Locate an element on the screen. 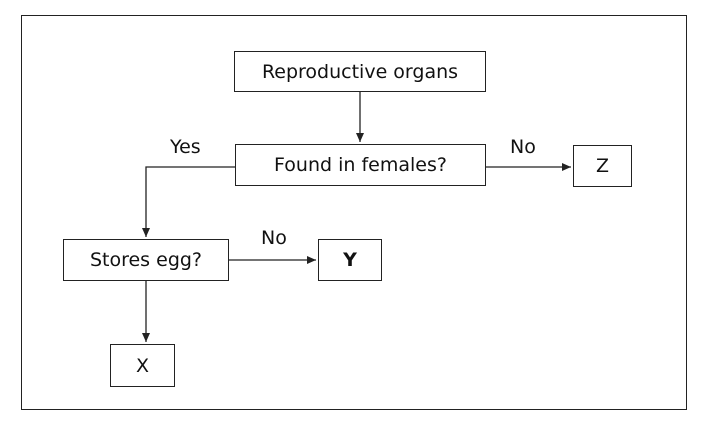  node-reproductive-organs: Reproductive organs is located at coordinates (360, 71).